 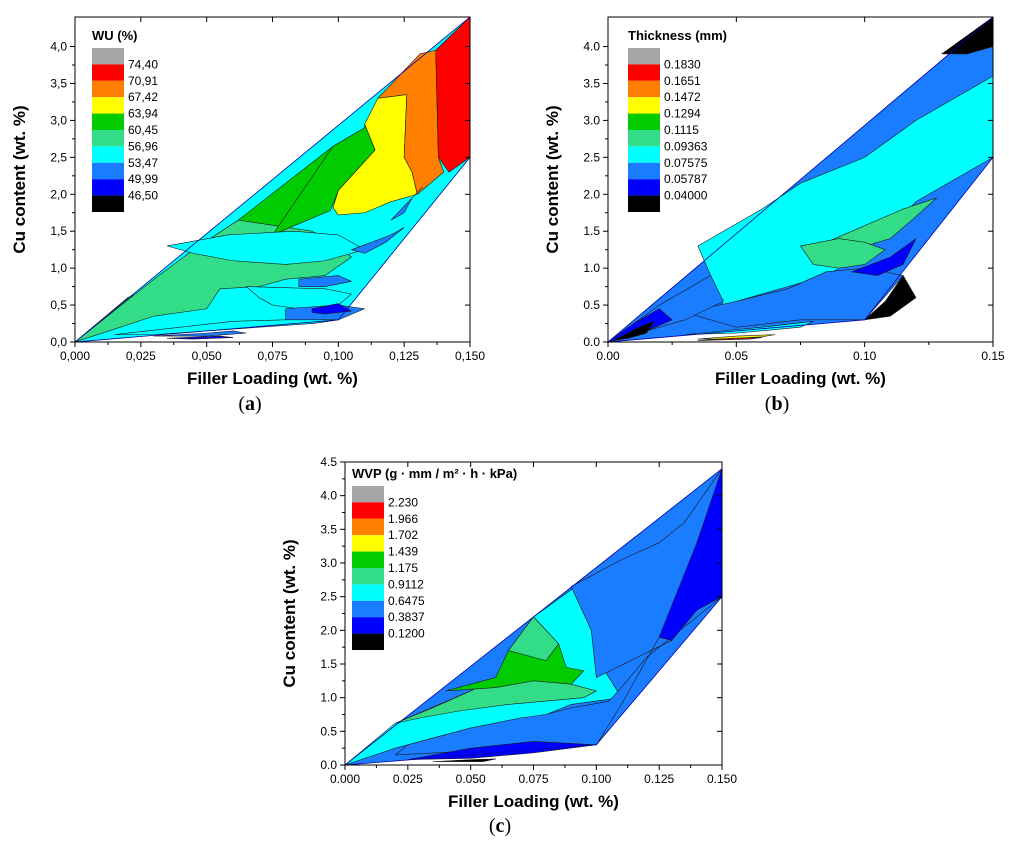 I want to click on legend-value: 0.1200, so click(x=406, y=634).